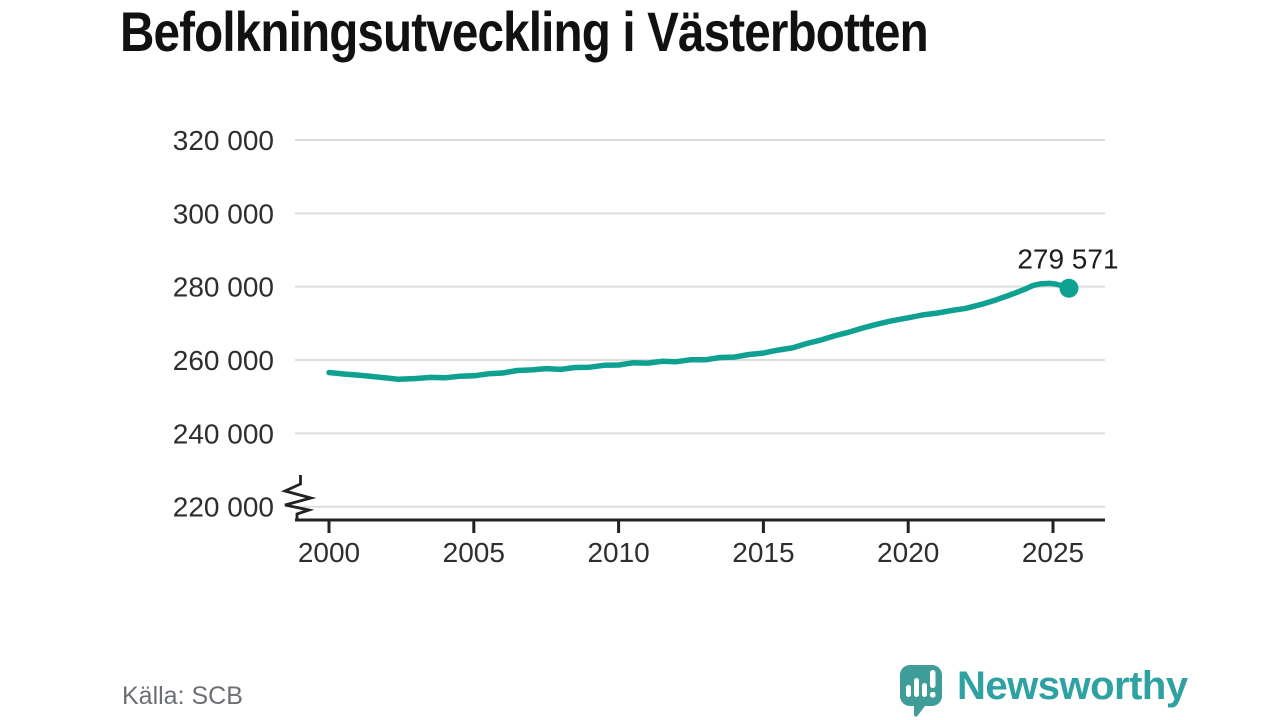 This screenshot has width=1280, height=720. What do you see at coordinates (223, 287) in the screenshot?
I see `y-tick-label: 280 000` at bounding box center [223, 287].